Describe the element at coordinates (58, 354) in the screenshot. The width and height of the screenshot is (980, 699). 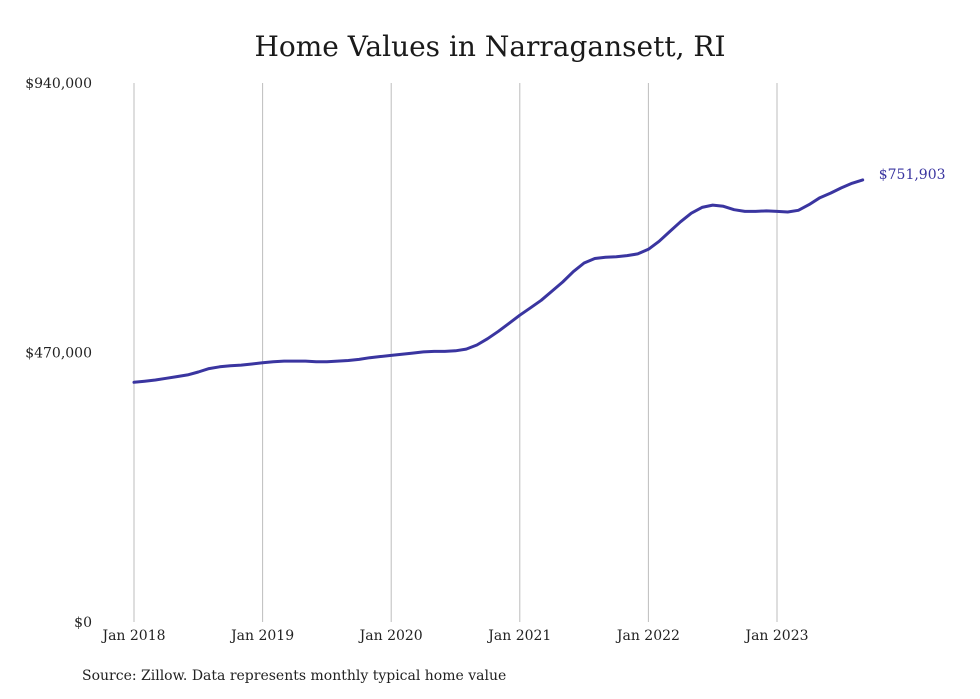
I see `y-tick-label: $470,000` at that location.